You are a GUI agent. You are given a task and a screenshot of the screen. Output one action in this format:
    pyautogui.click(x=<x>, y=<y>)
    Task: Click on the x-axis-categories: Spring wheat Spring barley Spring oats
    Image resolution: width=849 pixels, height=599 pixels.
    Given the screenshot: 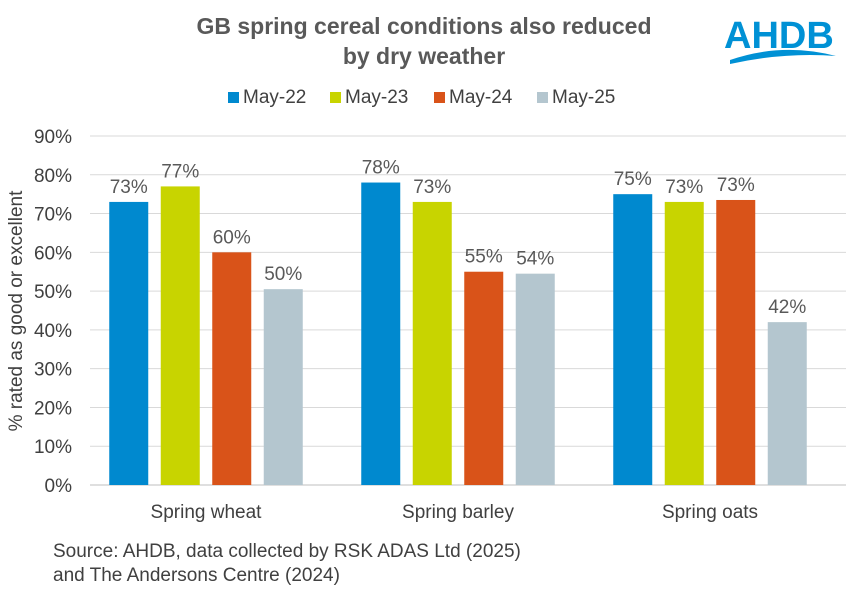 What is the action you would take?
    pyautogui.click(x=455, y=512)
    